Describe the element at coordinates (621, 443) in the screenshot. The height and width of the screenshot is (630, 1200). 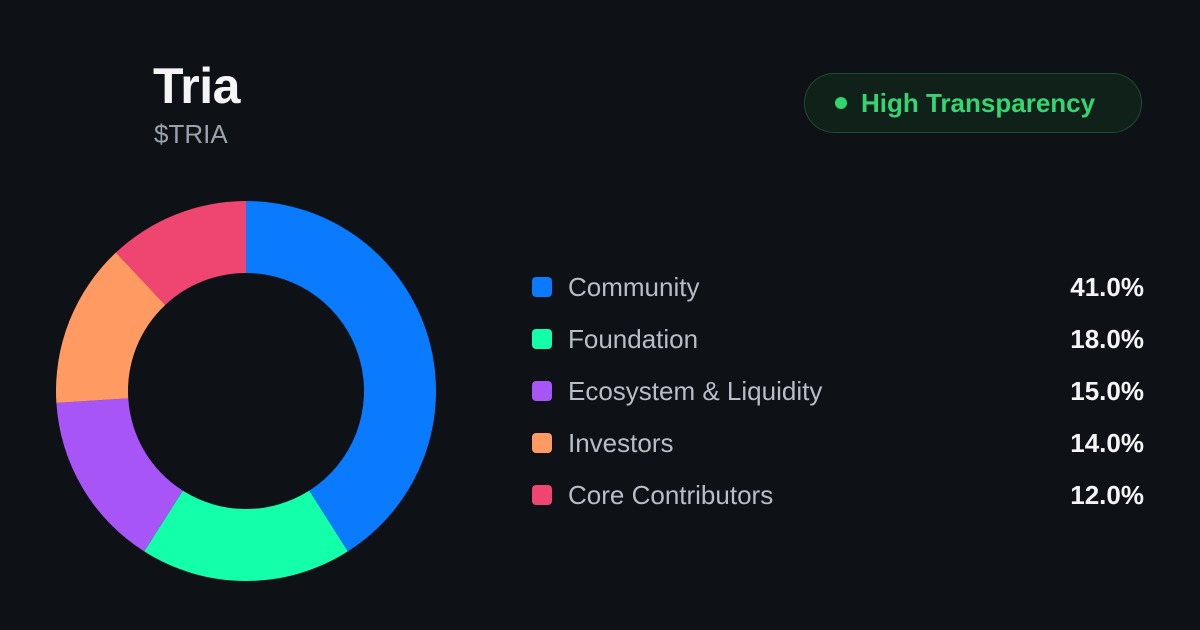
I see `legend-label: Investors` at that location.